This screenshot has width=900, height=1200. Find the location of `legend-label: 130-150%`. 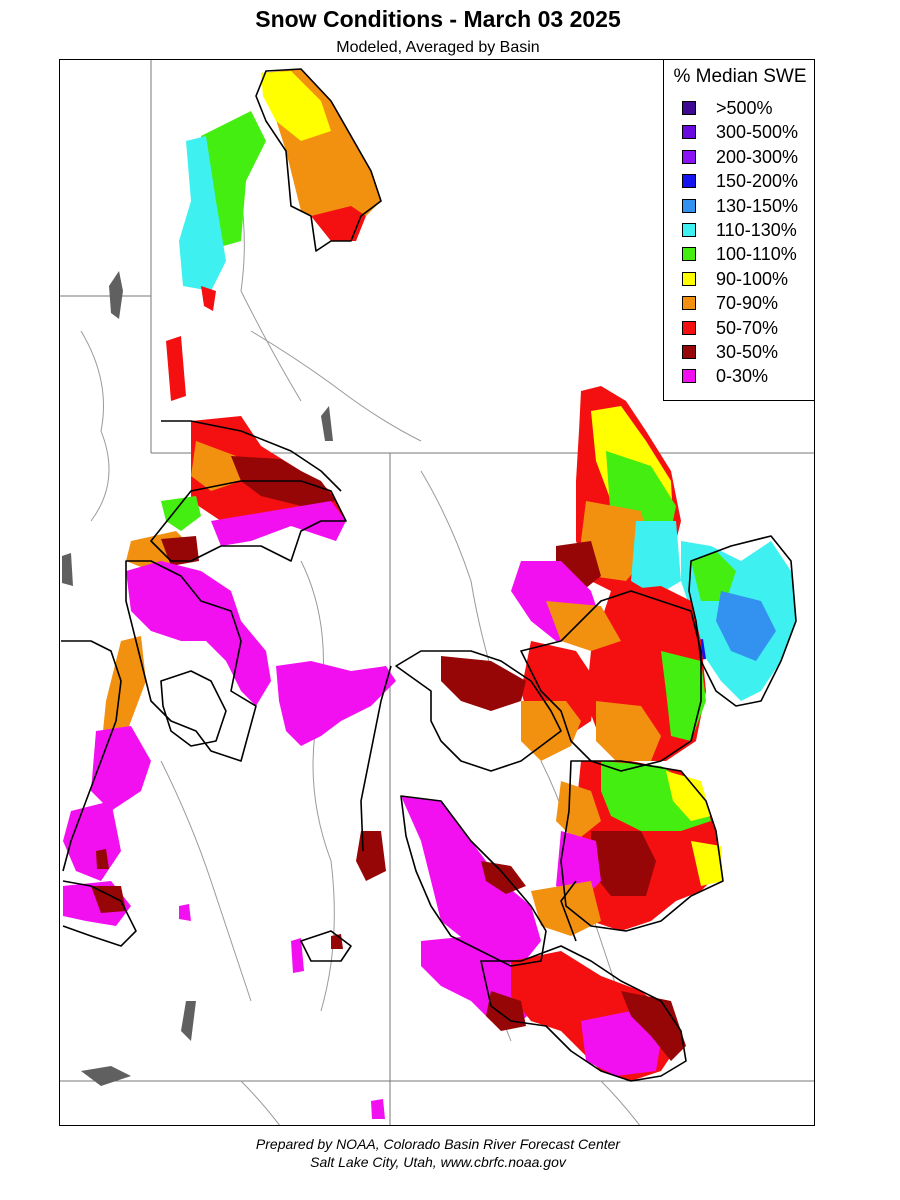

legend-label: 130-150% is located at coordinates (757, 205).